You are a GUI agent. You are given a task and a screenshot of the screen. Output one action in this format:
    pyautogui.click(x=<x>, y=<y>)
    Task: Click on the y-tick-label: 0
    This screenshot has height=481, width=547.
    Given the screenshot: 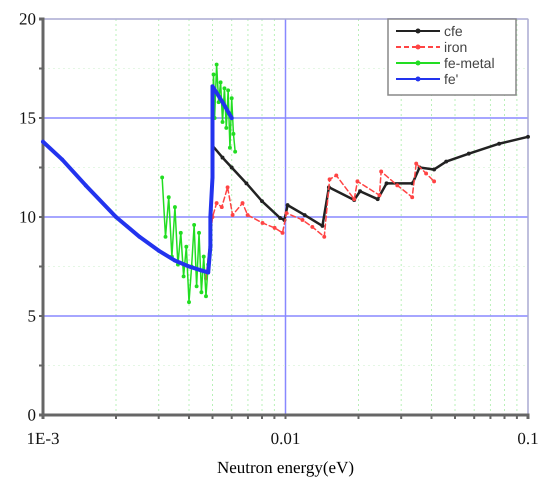 What is the action you would take?
    pyautogui.click(x=32, y=414)
    